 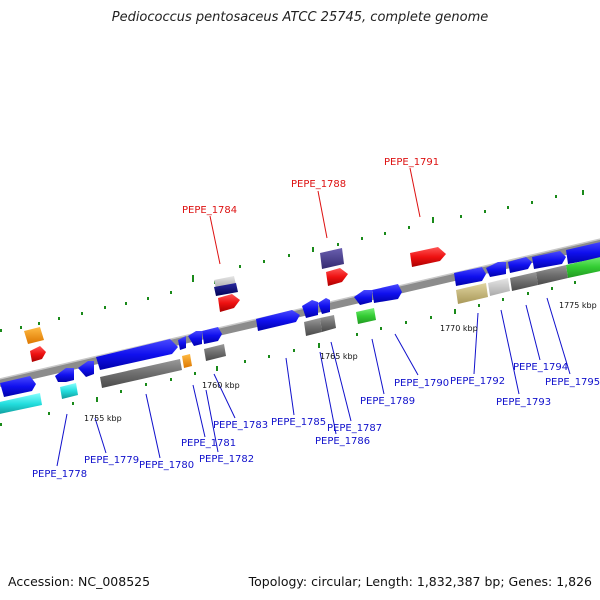 What do you see at coordinates (459, 328) in the screenshot?
I see `scale-label-1770: 1770 kbp` at bounding box center [459, 328].